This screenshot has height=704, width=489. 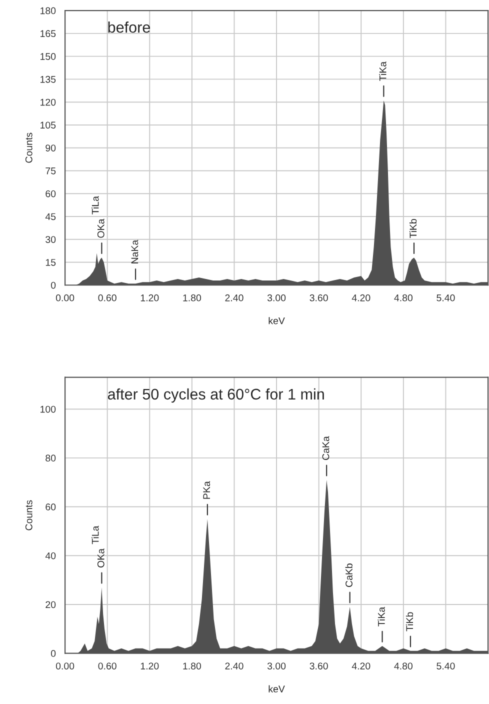 What do you see at coordinates (51, 148) in the screenshot?
I see `y-tick-label: 90` at bounding box center [51, 148].